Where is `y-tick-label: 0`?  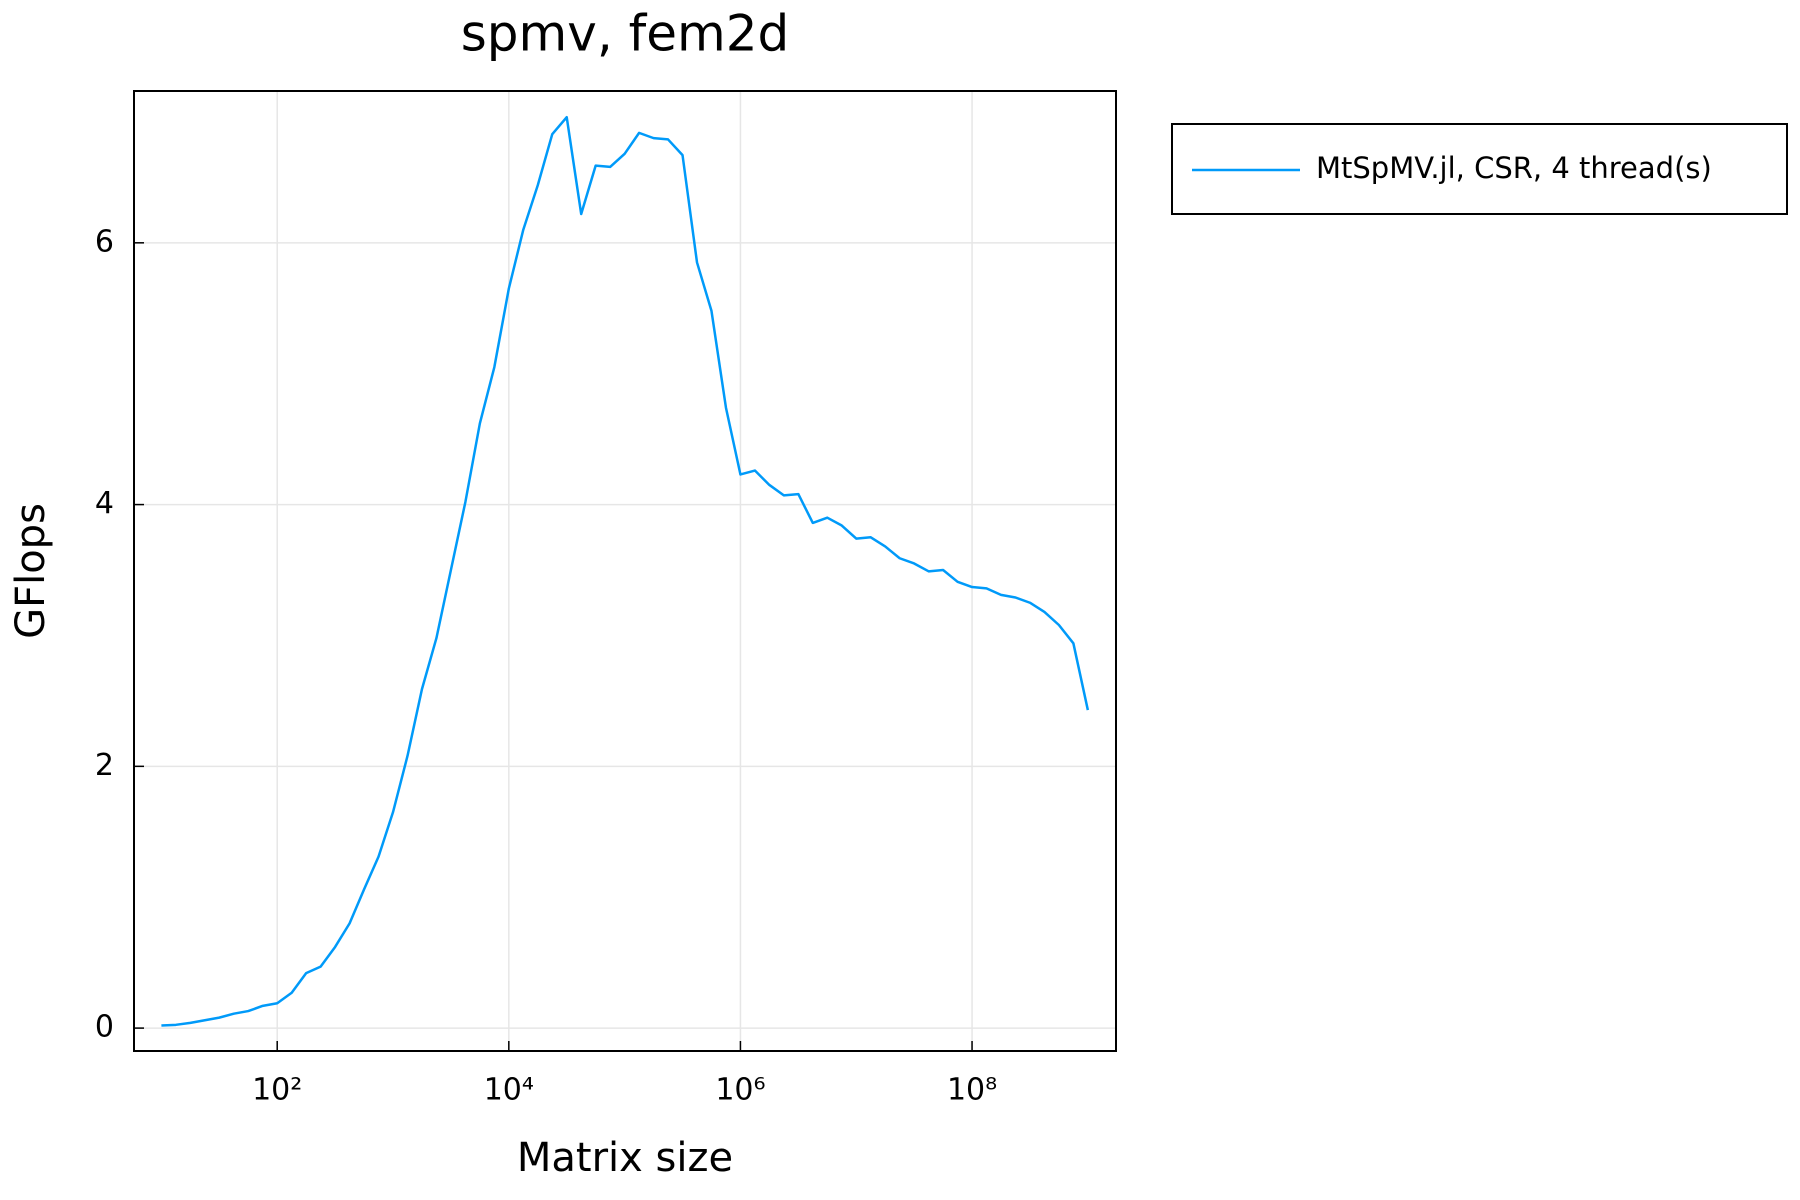
y-tick-label: 0 is located at coordinates (104, 1027).